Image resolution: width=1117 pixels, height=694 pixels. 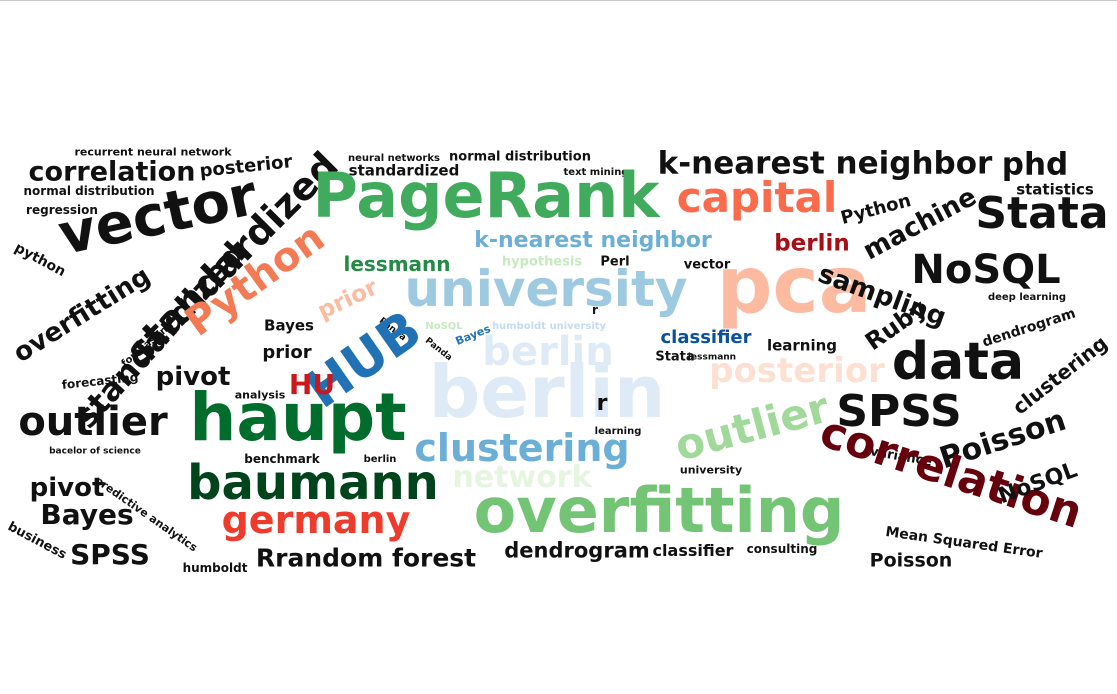 What do you see at coordinates (282, 459) in the screenshot?
I see `word-benchmark: benchmark` at bounding box center [282, 459].